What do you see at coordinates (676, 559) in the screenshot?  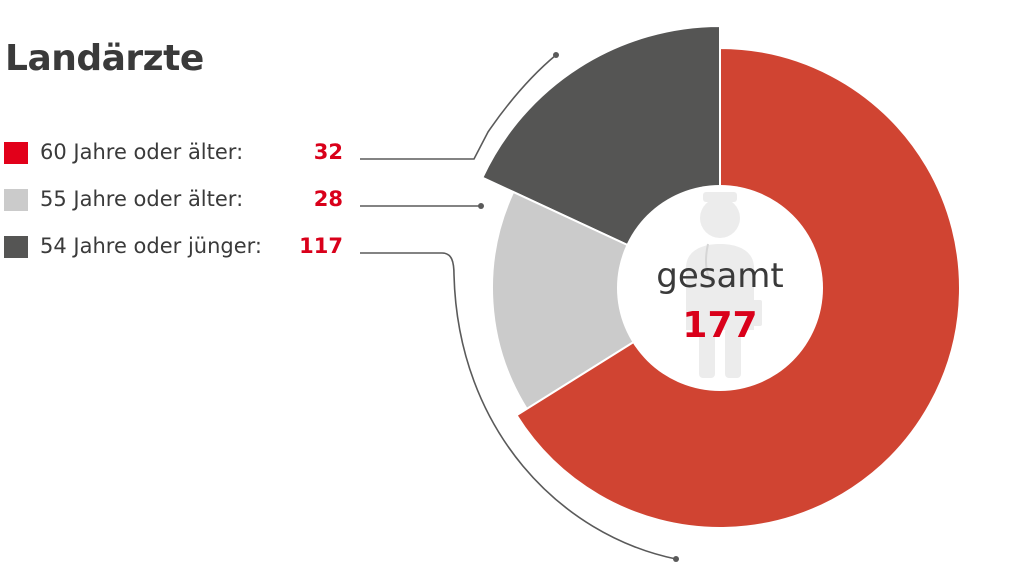 I see `connector-dot-54-minus` at bounding box center [676, 559].